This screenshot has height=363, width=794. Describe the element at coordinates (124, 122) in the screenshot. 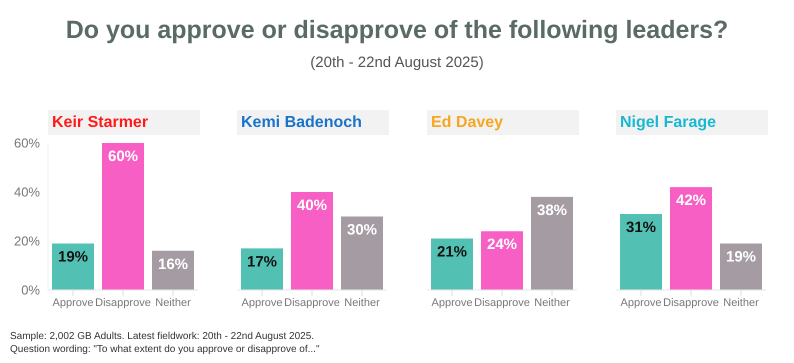

I see `series-label: Keir Starmer` at that location.